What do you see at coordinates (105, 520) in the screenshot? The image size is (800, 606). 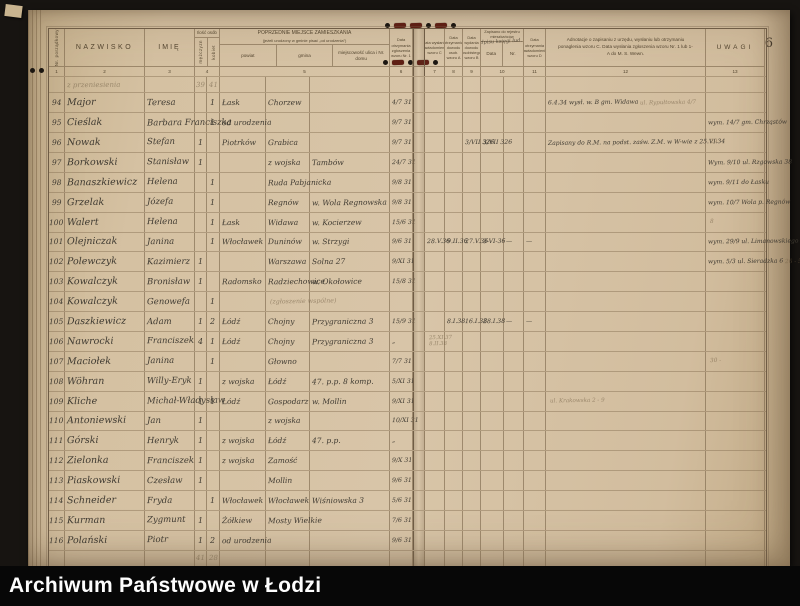 I see `cell-nazwisko: Kurman` at bounding box center [105, 520].